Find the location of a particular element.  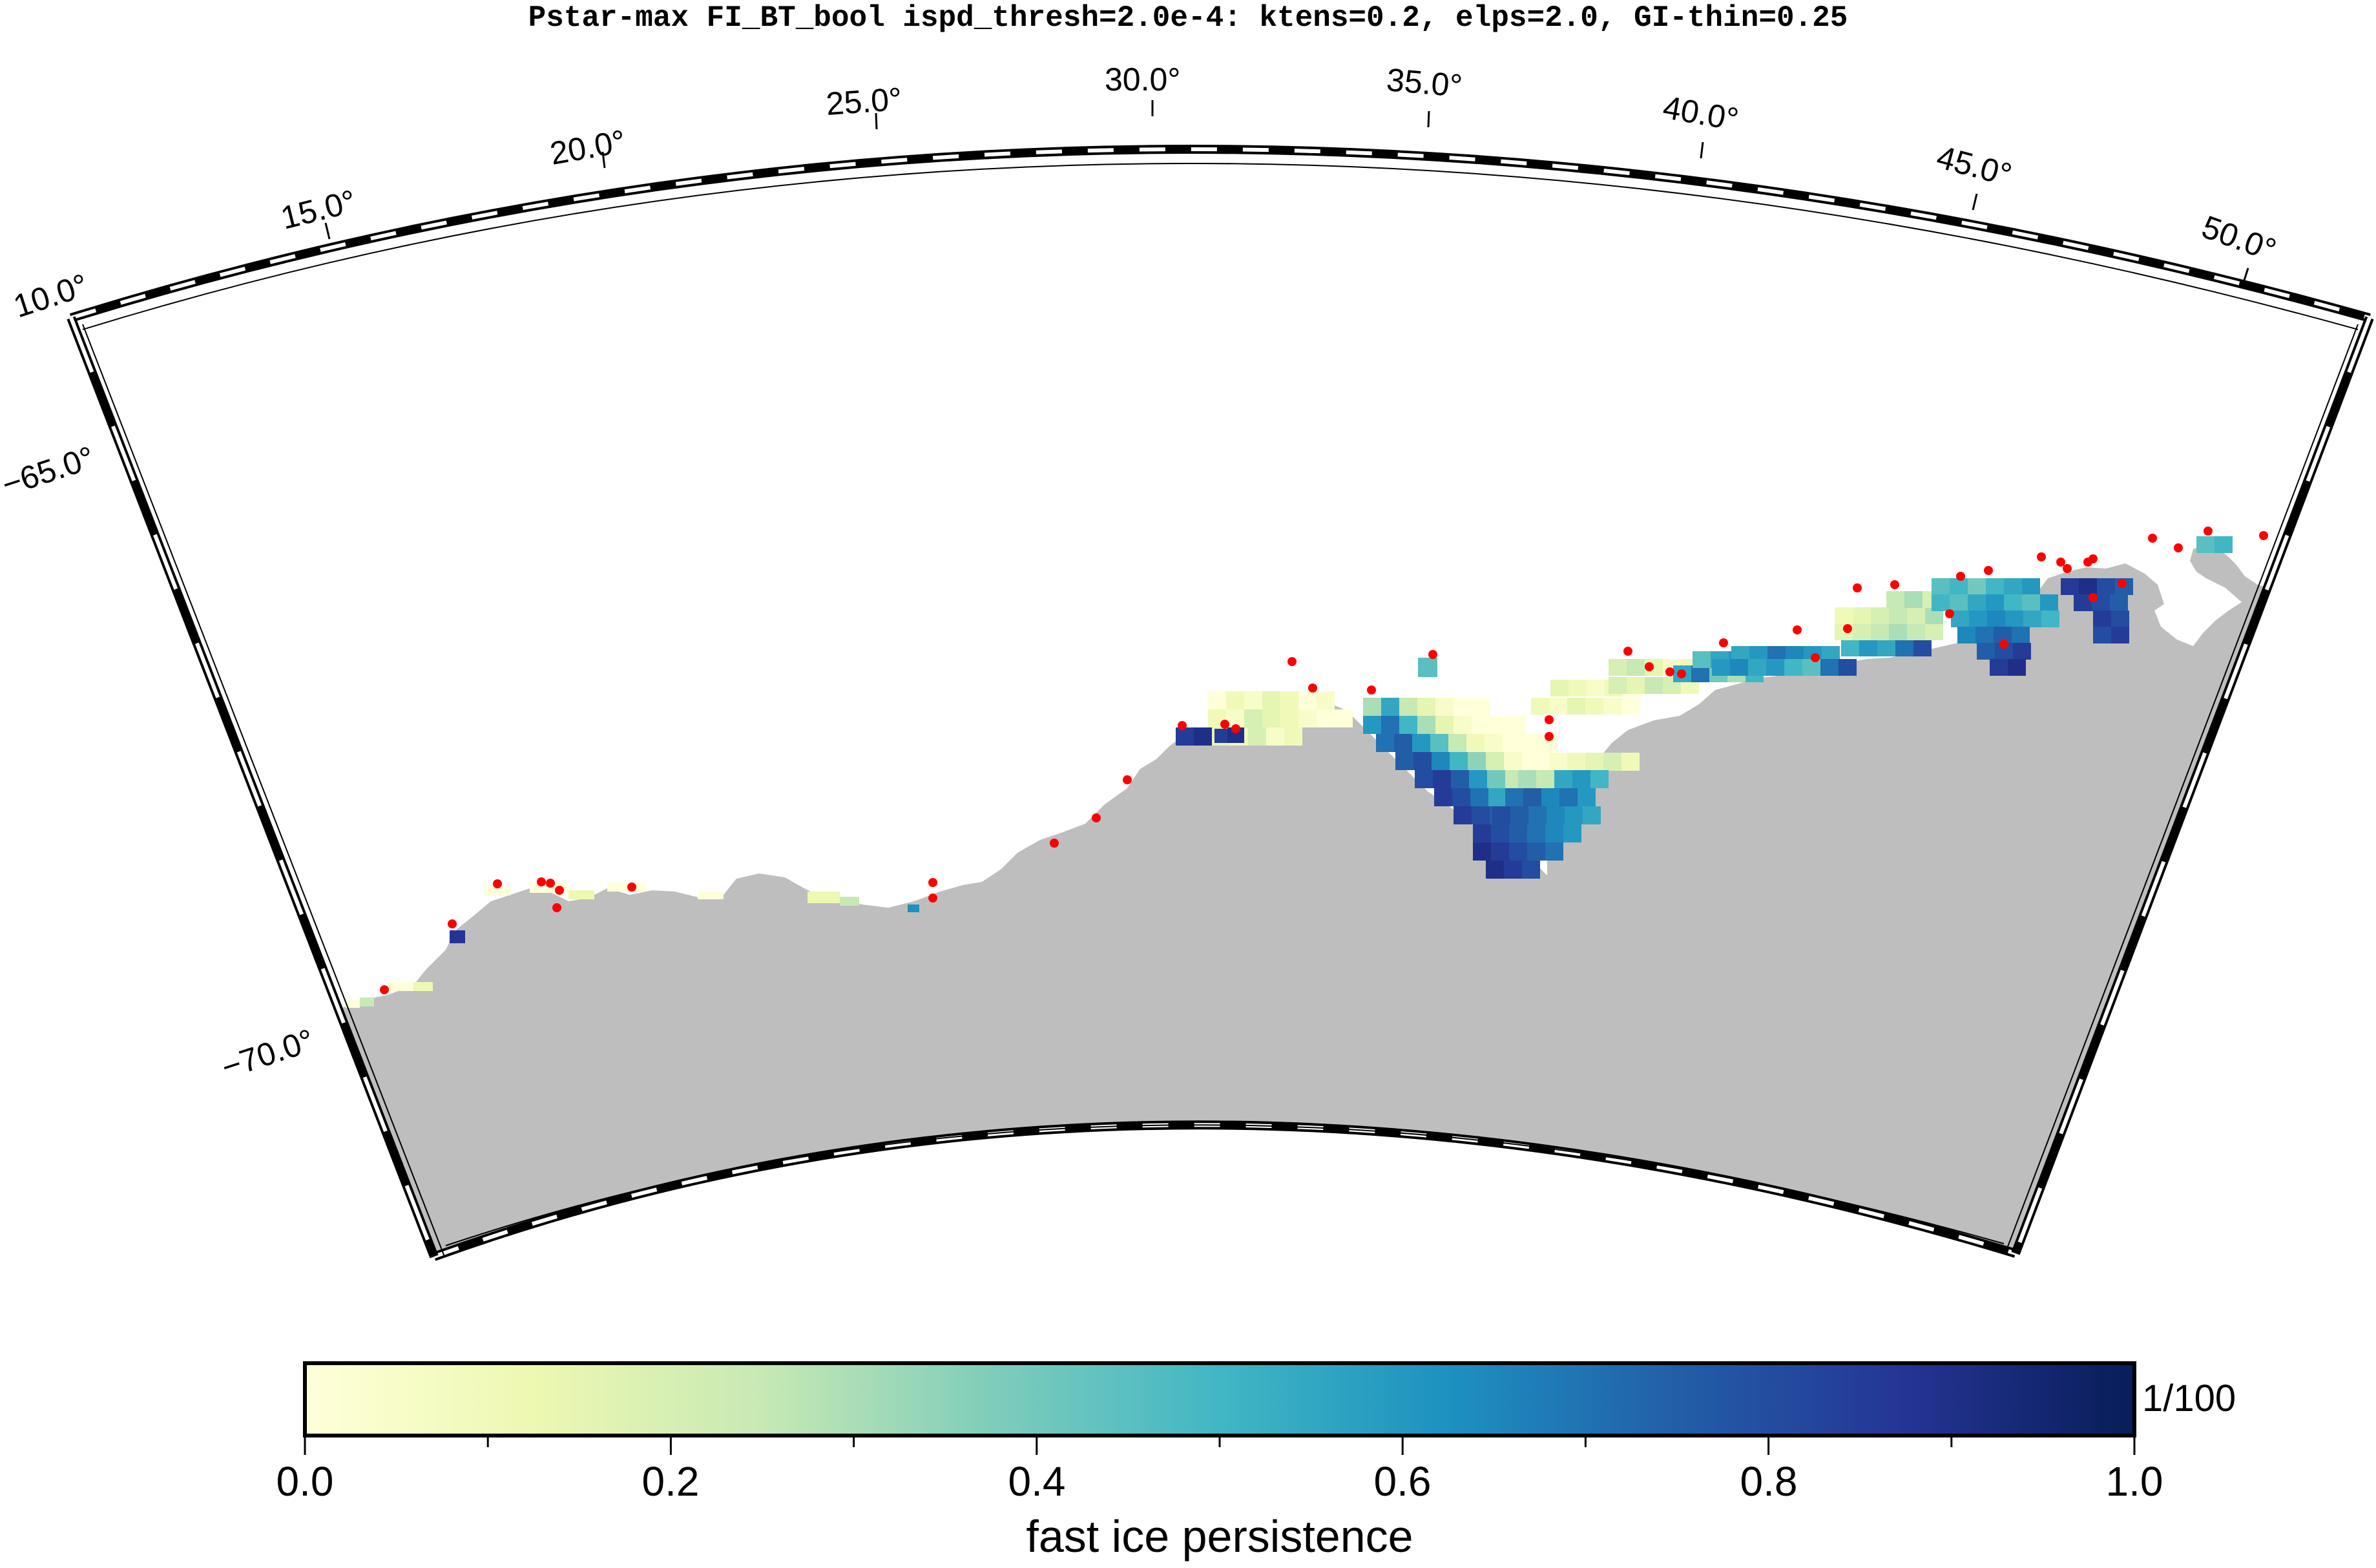

lon-label-35: 35.0° is located at coordinates (1424, 82).